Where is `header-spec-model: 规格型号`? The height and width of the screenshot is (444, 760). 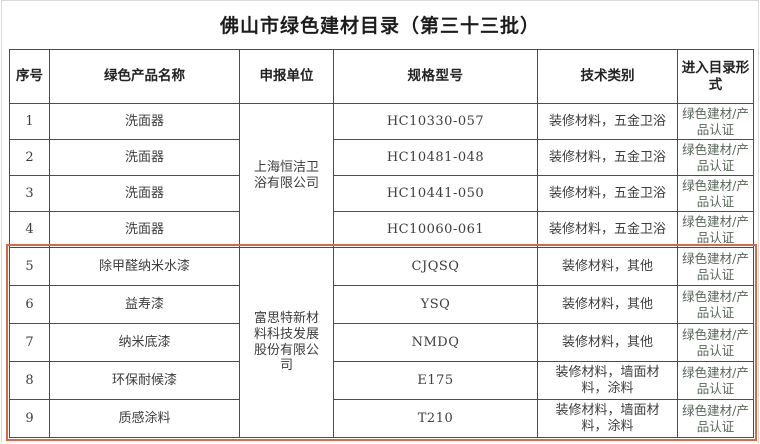
header-spec-model: 规格型号 is located at coordinates (435, 76).